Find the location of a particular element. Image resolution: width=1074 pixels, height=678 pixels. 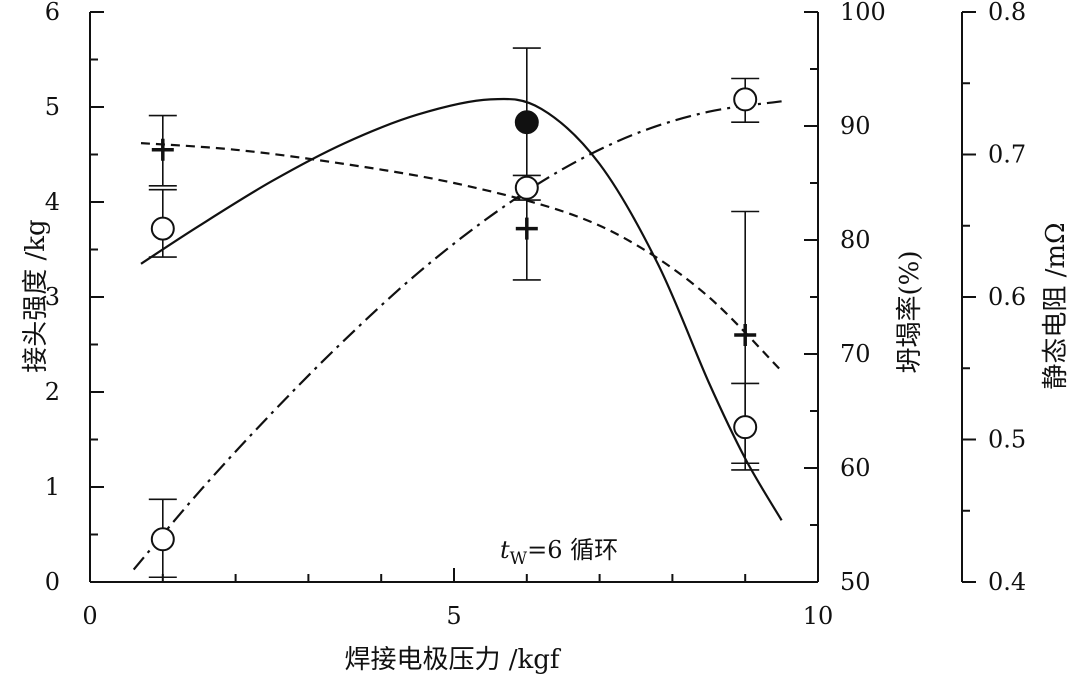

annotation-subscript: W is located at coordinates (519, 559).